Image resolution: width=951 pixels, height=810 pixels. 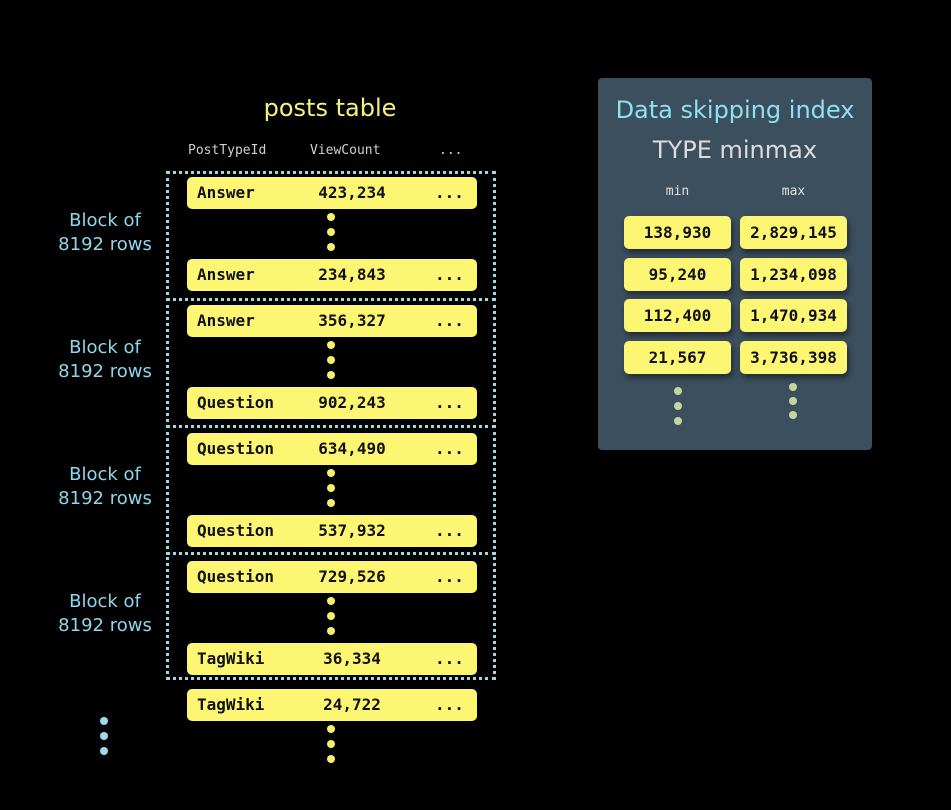 I want to click on row-block, so click(x=331, y=616).